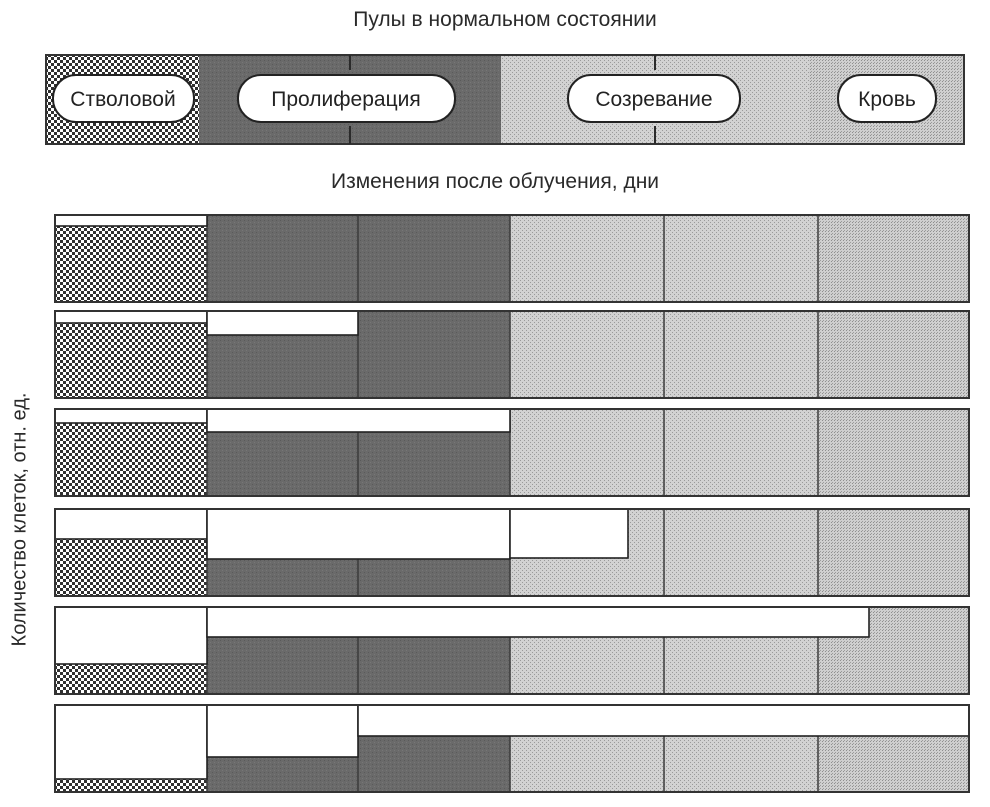  I want to click on normal-state-bar-border, so click(505, 99).